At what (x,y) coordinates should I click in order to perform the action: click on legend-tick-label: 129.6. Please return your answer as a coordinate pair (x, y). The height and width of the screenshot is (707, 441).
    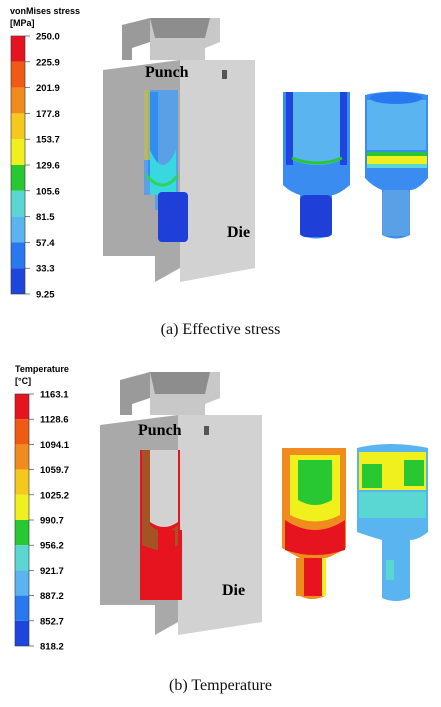
    Looking at the image, I should click on (48, 166).